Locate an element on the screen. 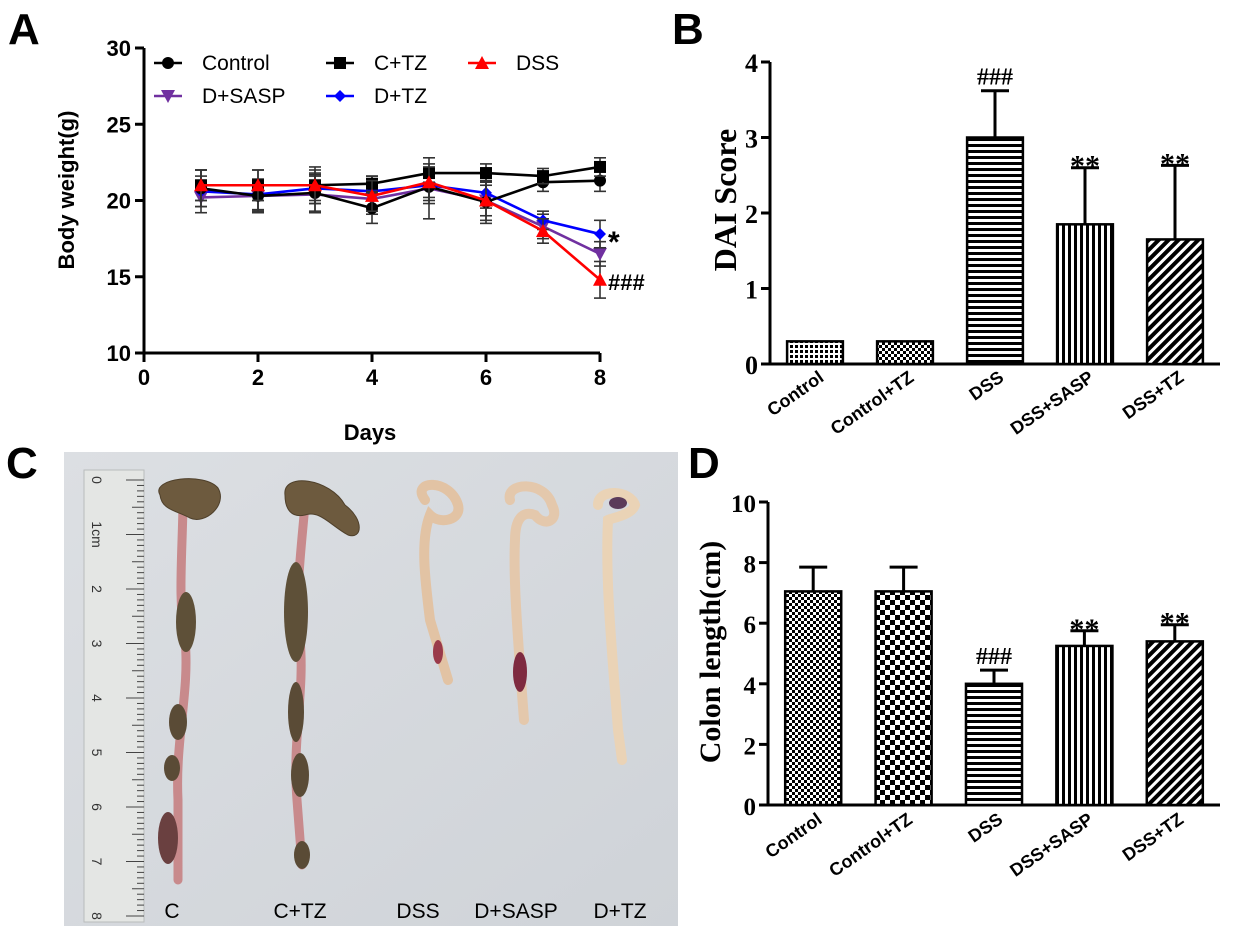  ruler-number: 6 is located at coordinates (97, 807).